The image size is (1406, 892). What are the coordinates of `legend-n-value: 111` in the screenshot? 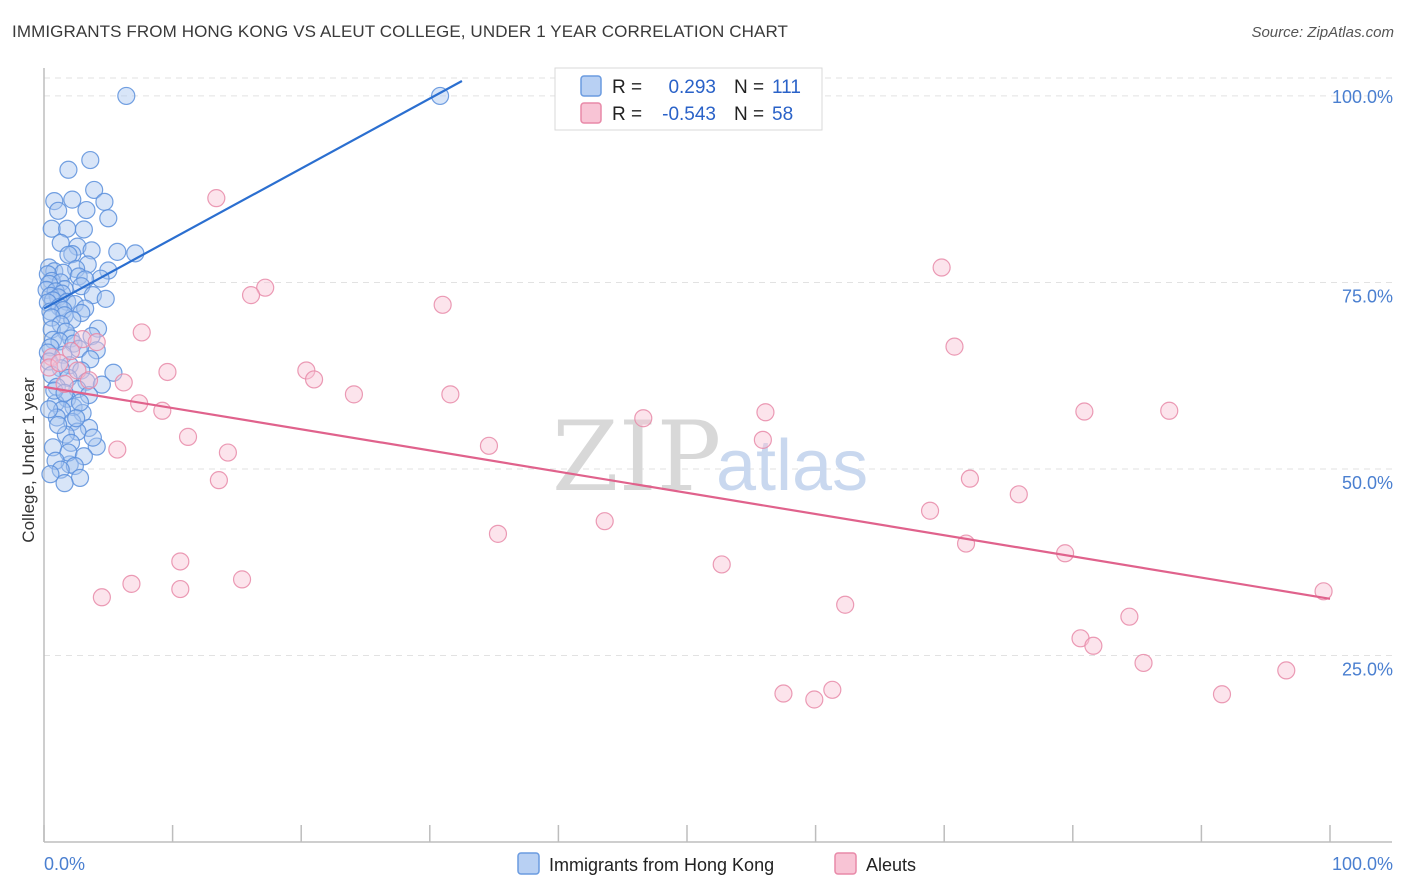 It's located at (786, 87).